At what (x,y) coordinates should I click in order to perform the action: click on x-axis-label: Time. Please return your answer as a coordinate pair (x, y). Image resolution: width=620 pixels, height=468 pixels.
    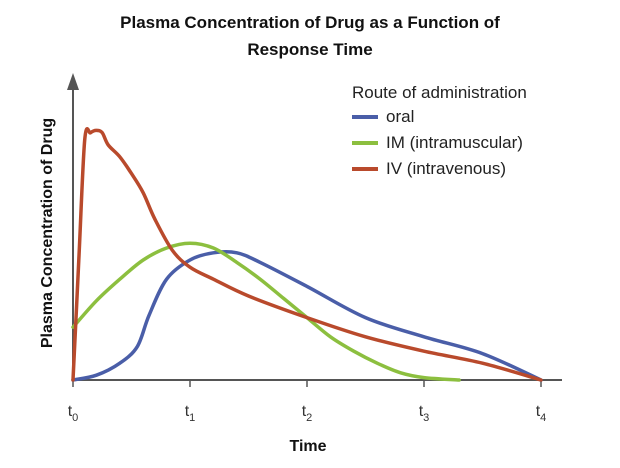
    Looking at the image, I should click on (307, 446).